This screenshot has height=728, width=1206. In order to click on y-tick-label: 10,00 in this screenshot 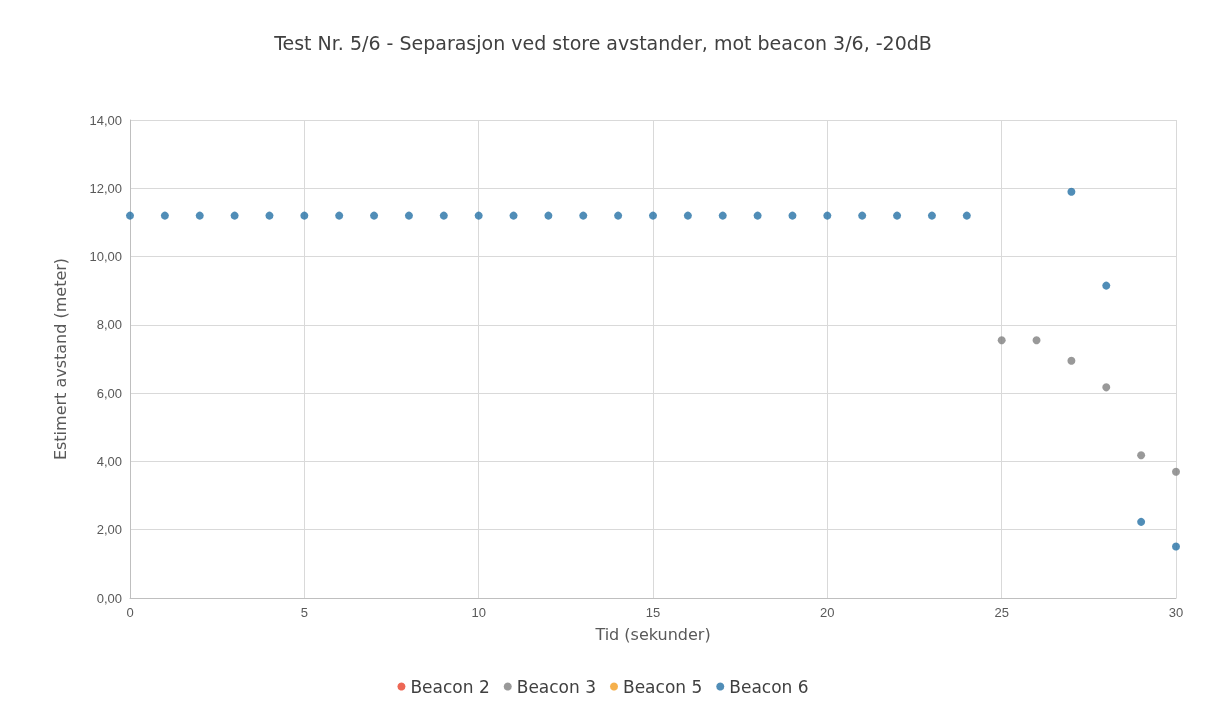, I will do `click(105, 257)`.